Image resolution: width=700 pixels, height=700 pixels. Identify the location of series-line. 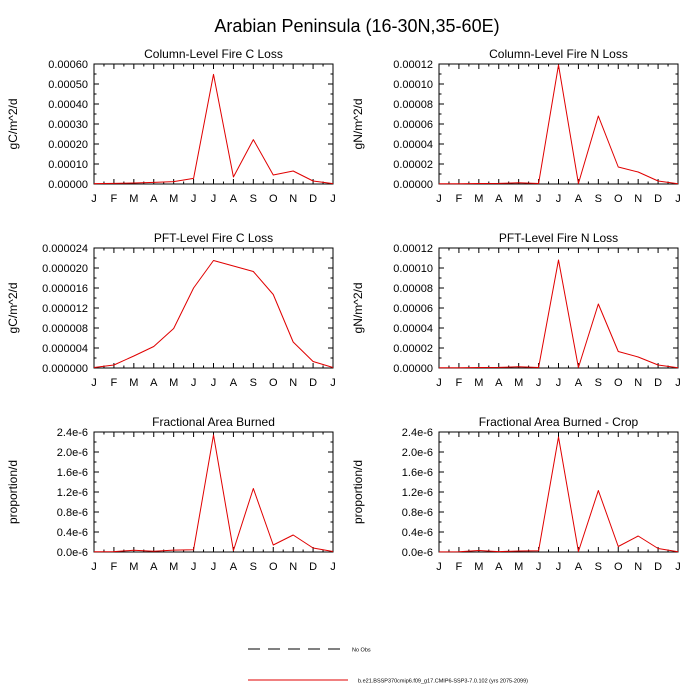
(558, 314).